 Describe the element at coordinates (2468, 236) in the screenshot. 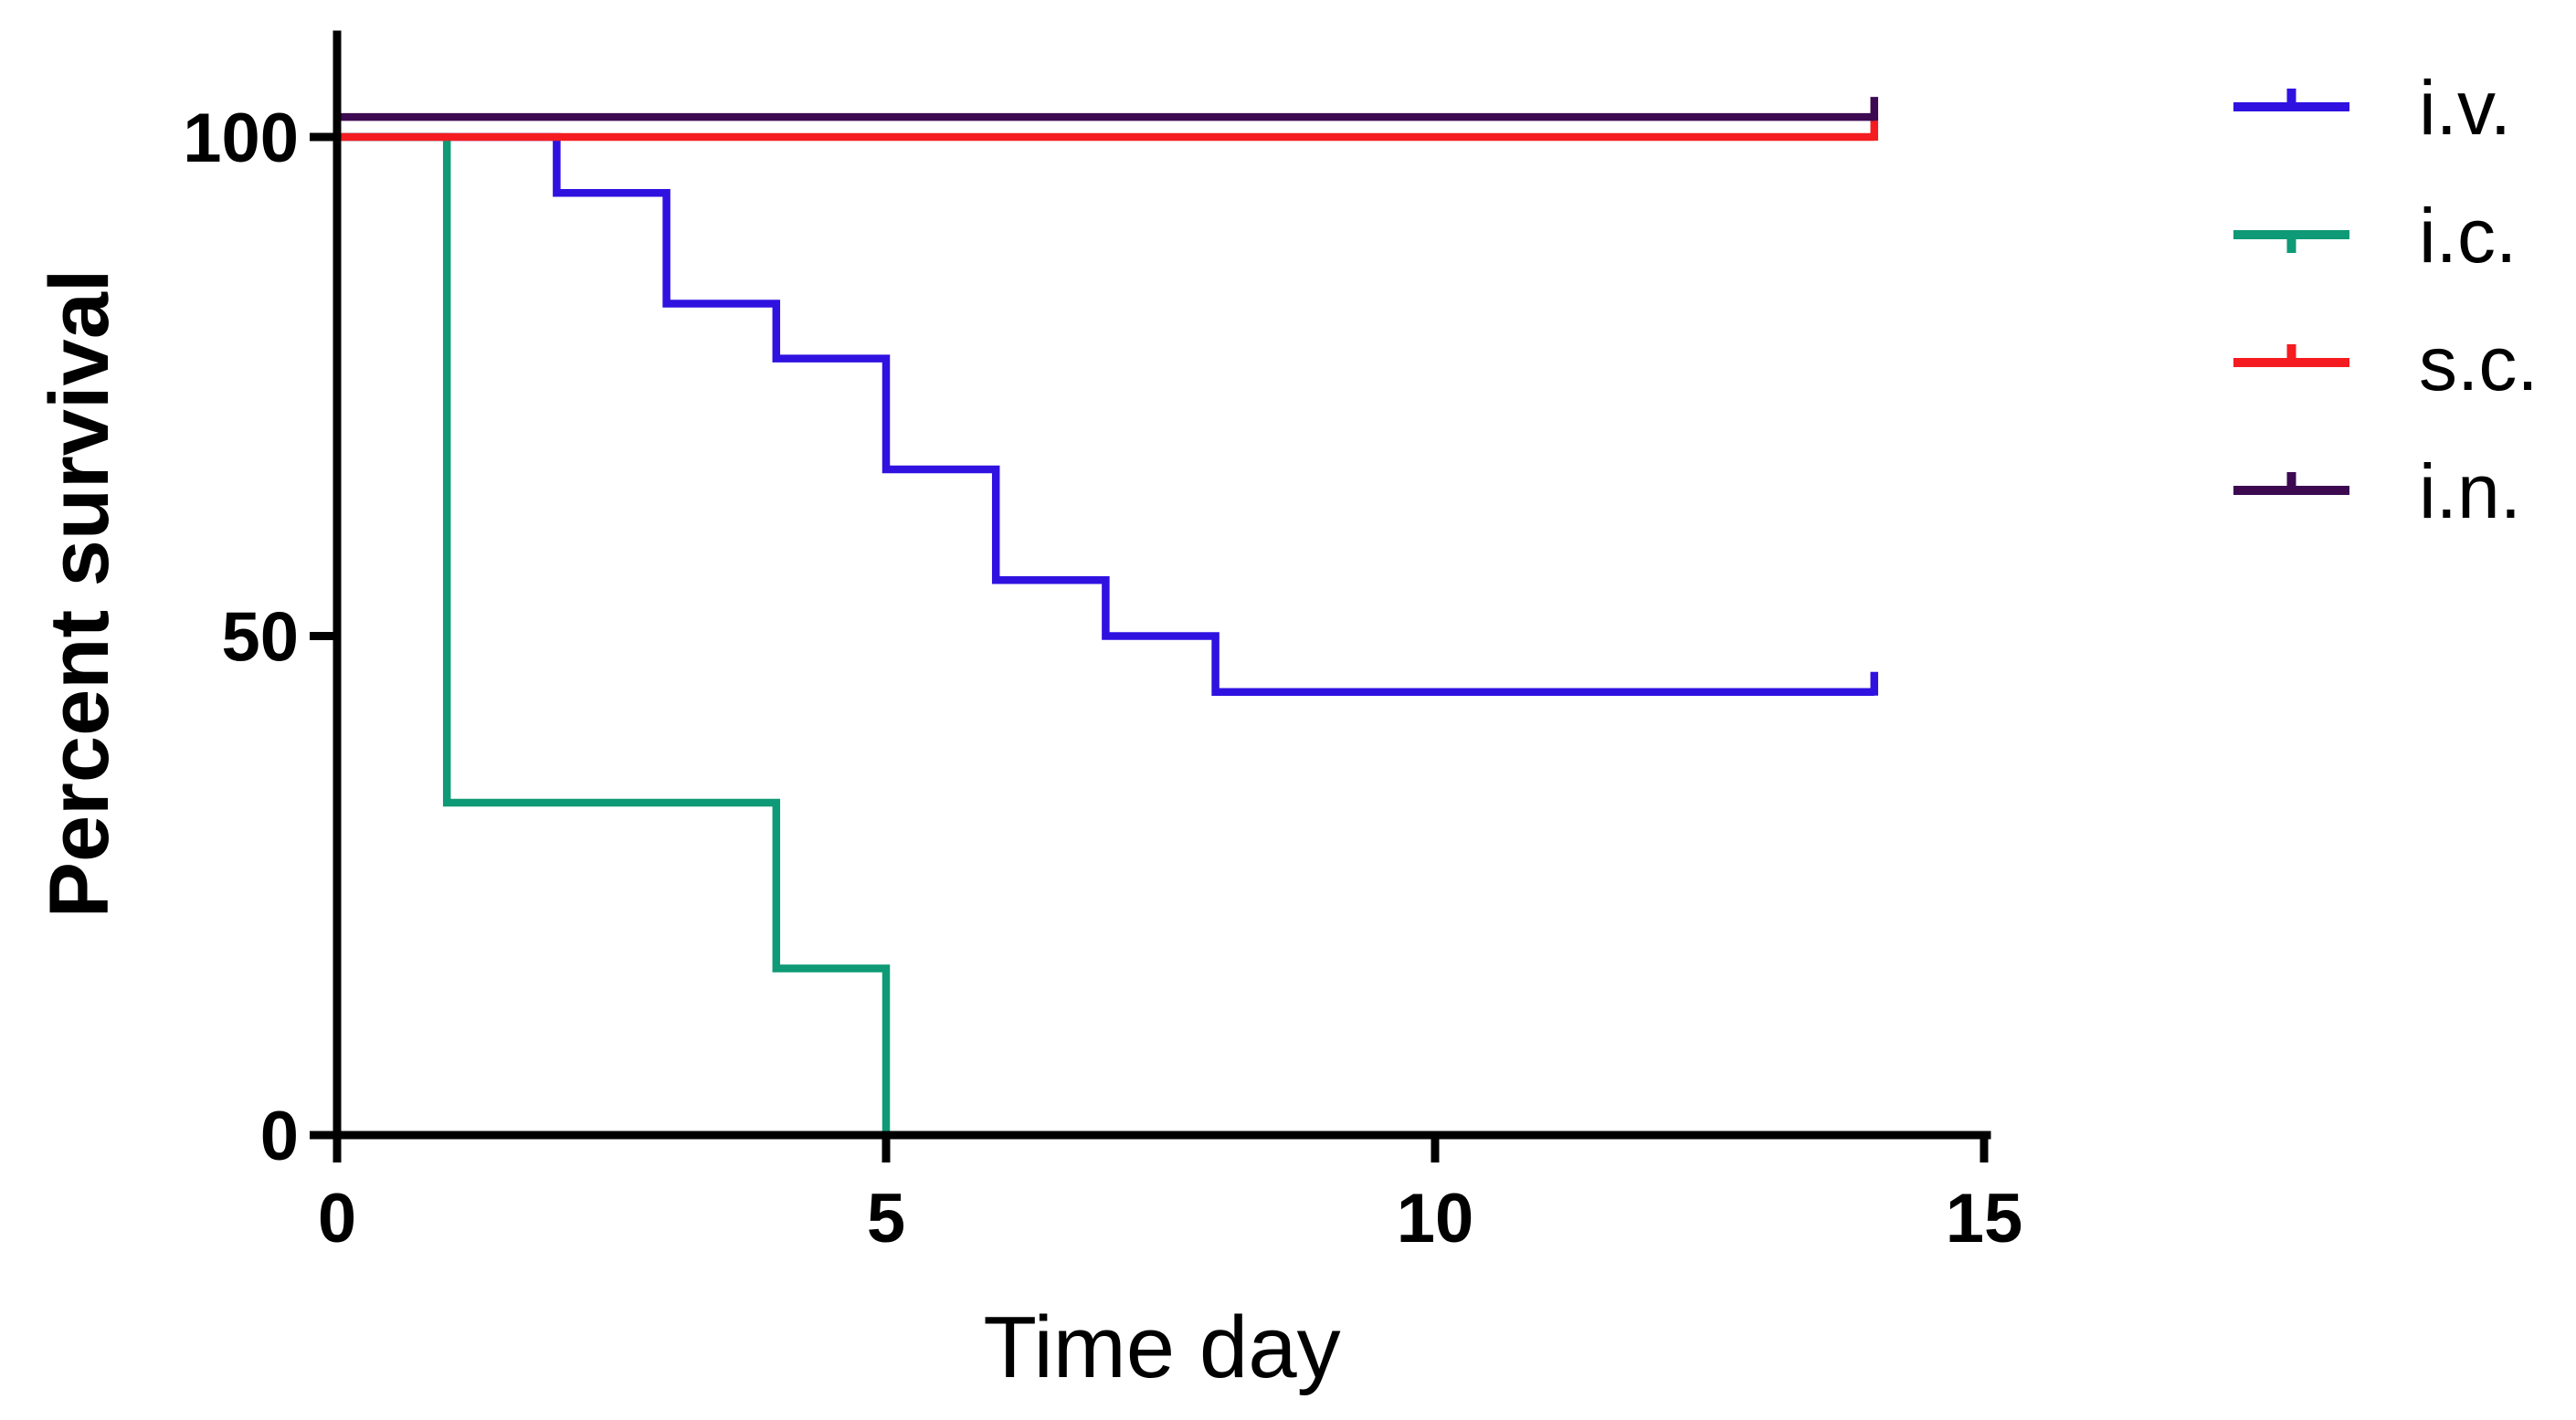

I see `legend-label: i.c.` at that location.